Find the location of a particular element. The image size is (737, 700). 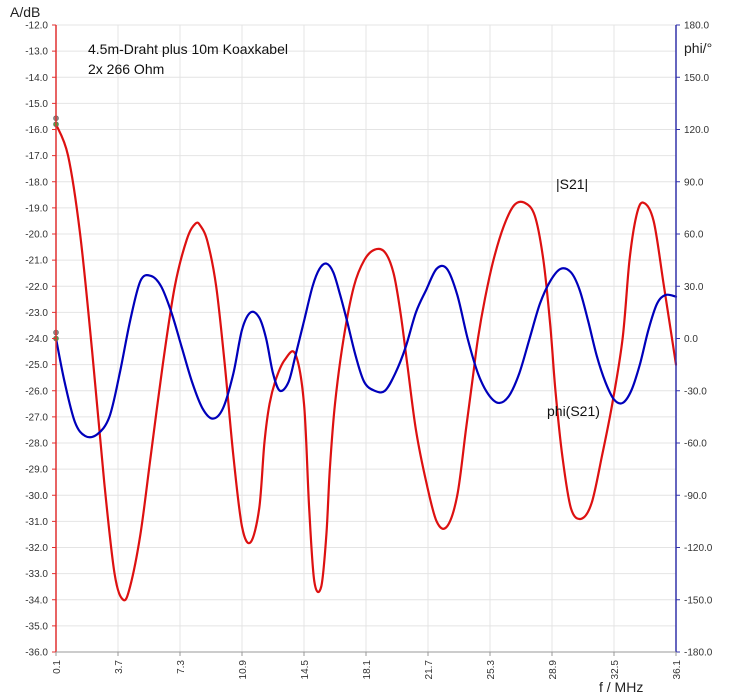

x-tick-label: 21.7 is located at coordinates (429, 670).